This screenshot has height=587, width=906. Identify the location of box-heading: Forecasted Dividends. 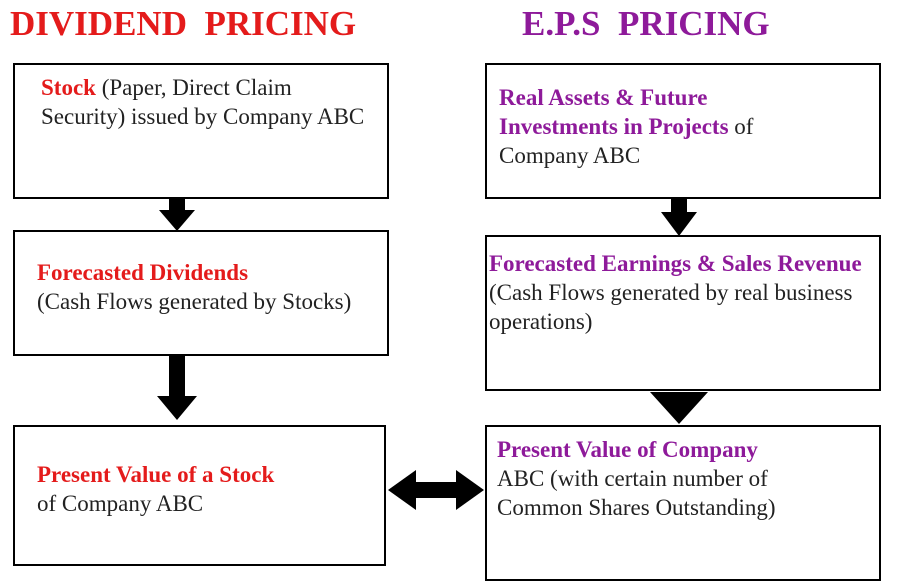
(143, 272).